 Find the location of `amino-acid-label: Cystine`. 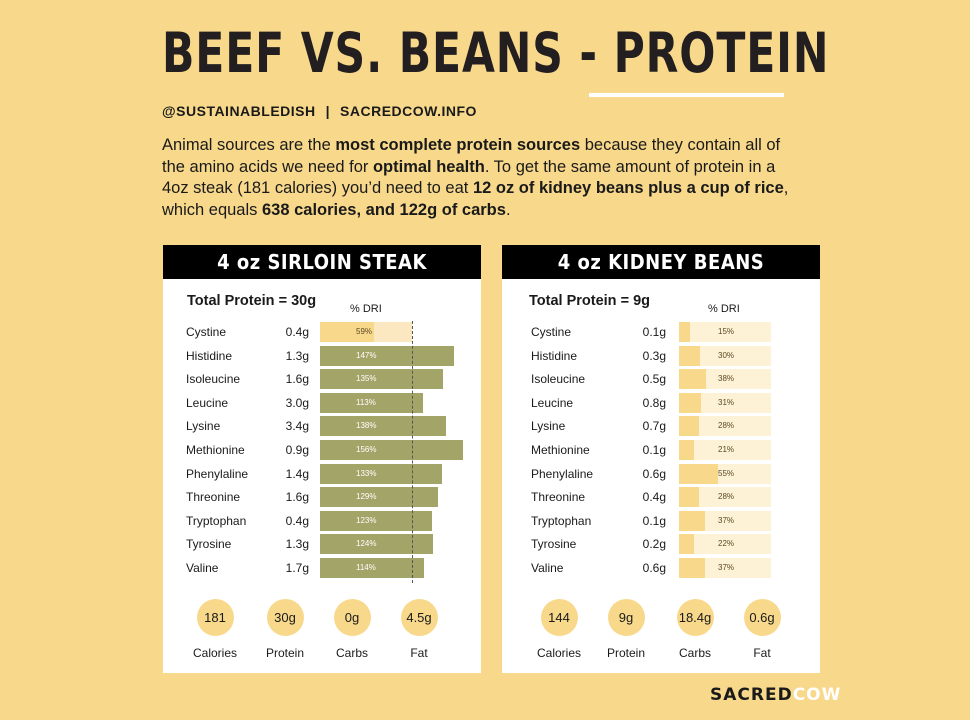

amino-acid-label: Cystine is located at coordinates (551, 332).